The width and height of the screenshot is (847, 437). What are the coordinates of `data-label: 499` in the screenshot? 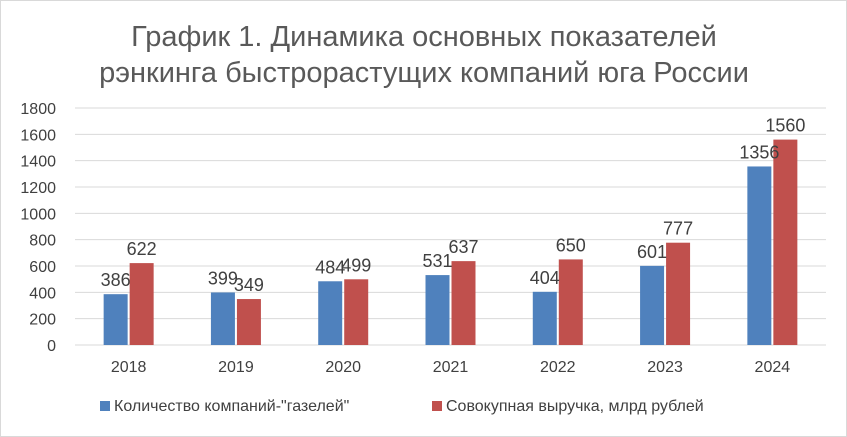 It's located at (356, 265).